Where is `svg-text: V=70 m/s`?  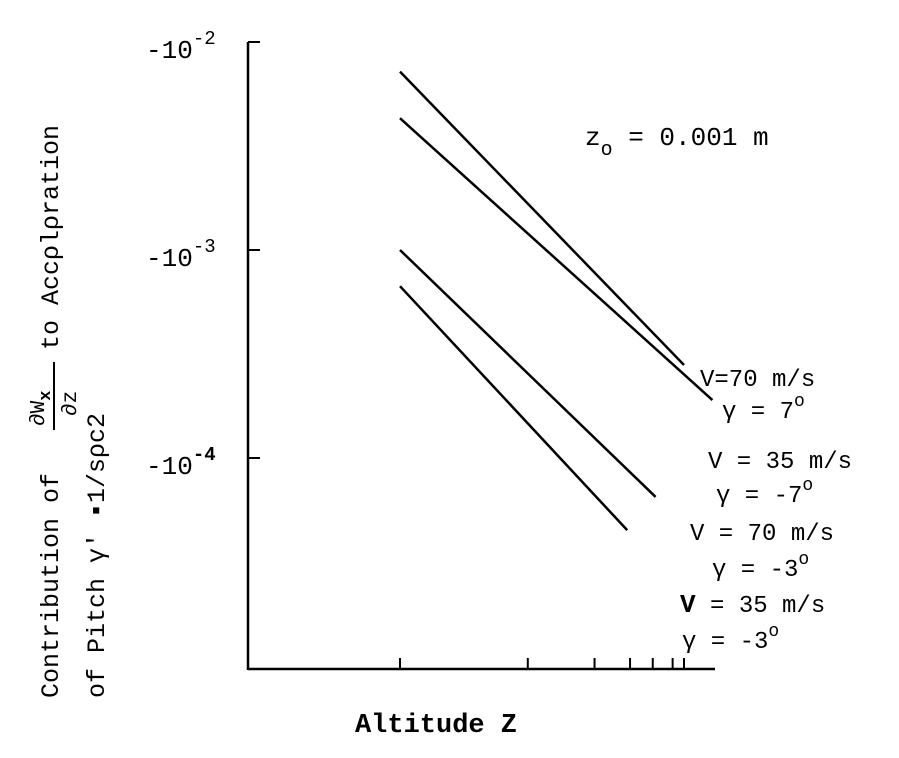 svg-text: V=70 m/s is located at coordinates (757, 380).